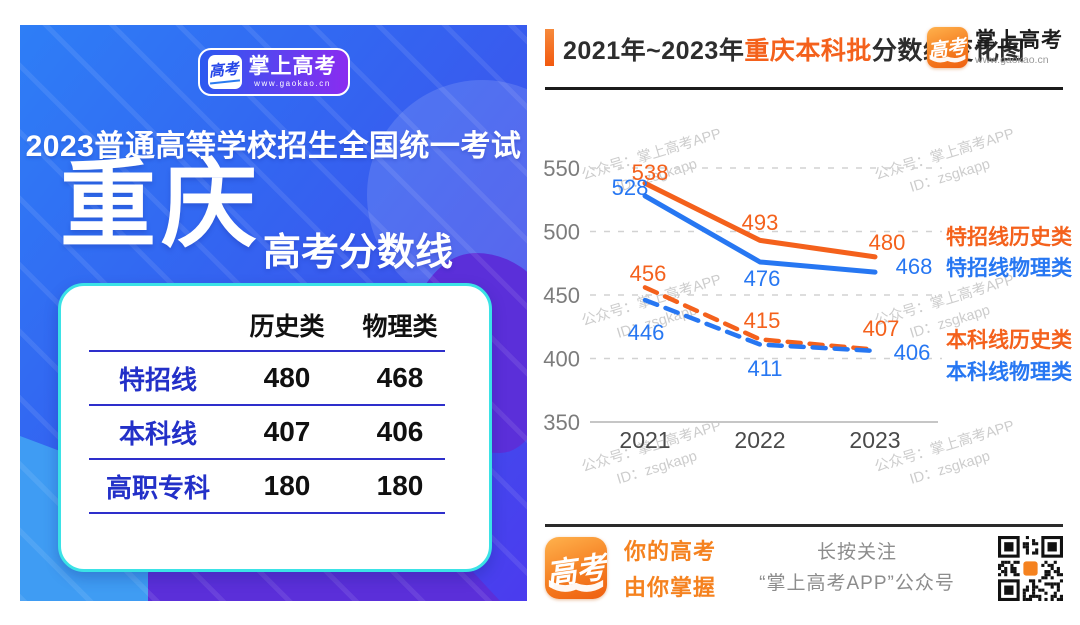 The image size is (1080, 625). Describe the element at coordinates (762, 320) in the screenshot. I see `svg-text: 415` at that location.